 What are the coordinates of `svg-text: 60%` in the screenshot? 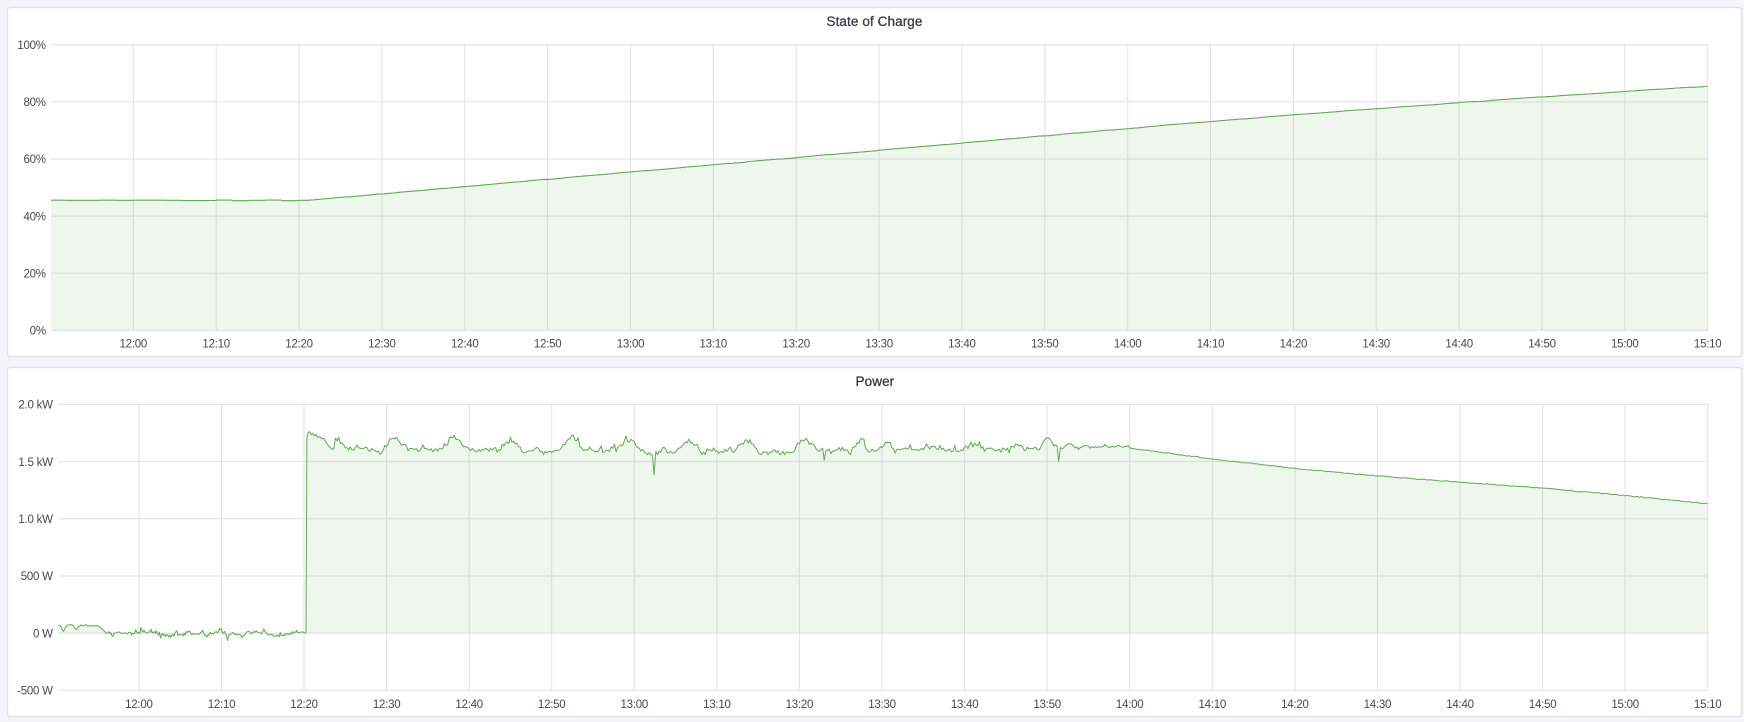 It's located at (35, 160).